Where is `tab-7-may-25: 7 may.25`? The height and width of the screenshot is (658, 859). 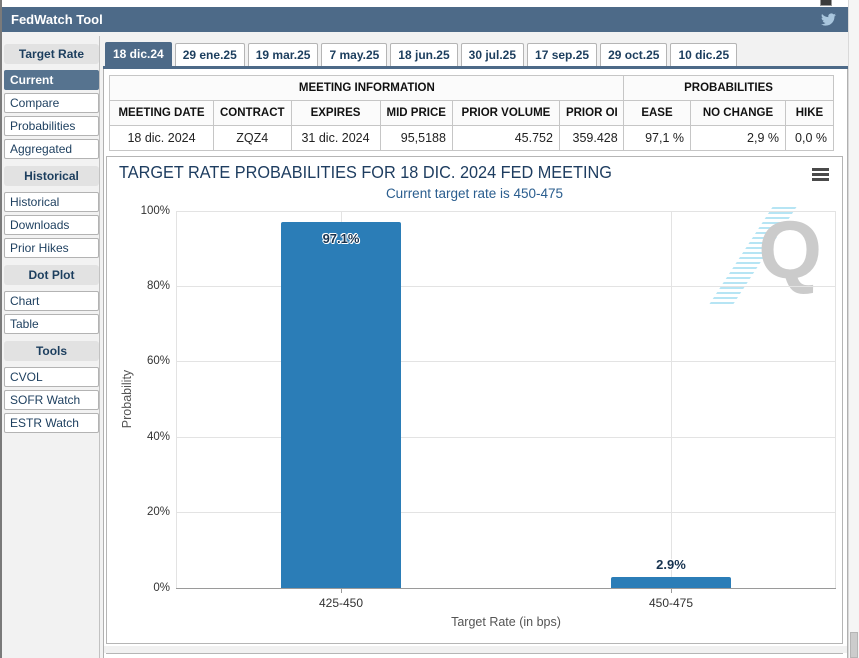
tab-7-may-25: 7 may.25 is located at coordinates (354, 54).